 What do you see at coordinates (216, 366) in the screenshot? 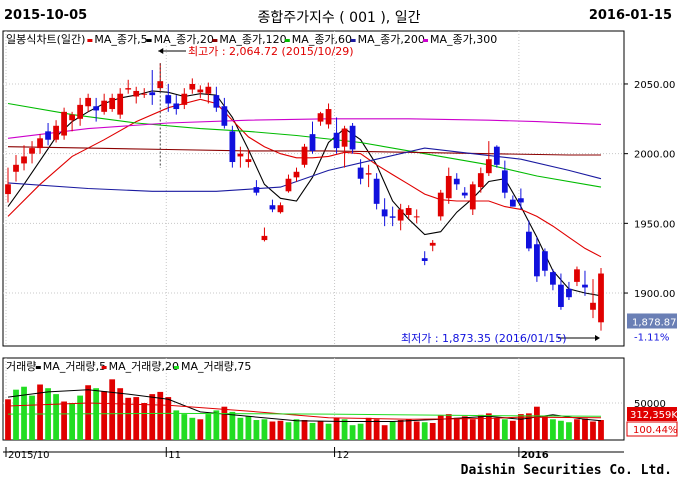
I see `legend-item: MA_거래량,75` at bounding box center [216, 366].